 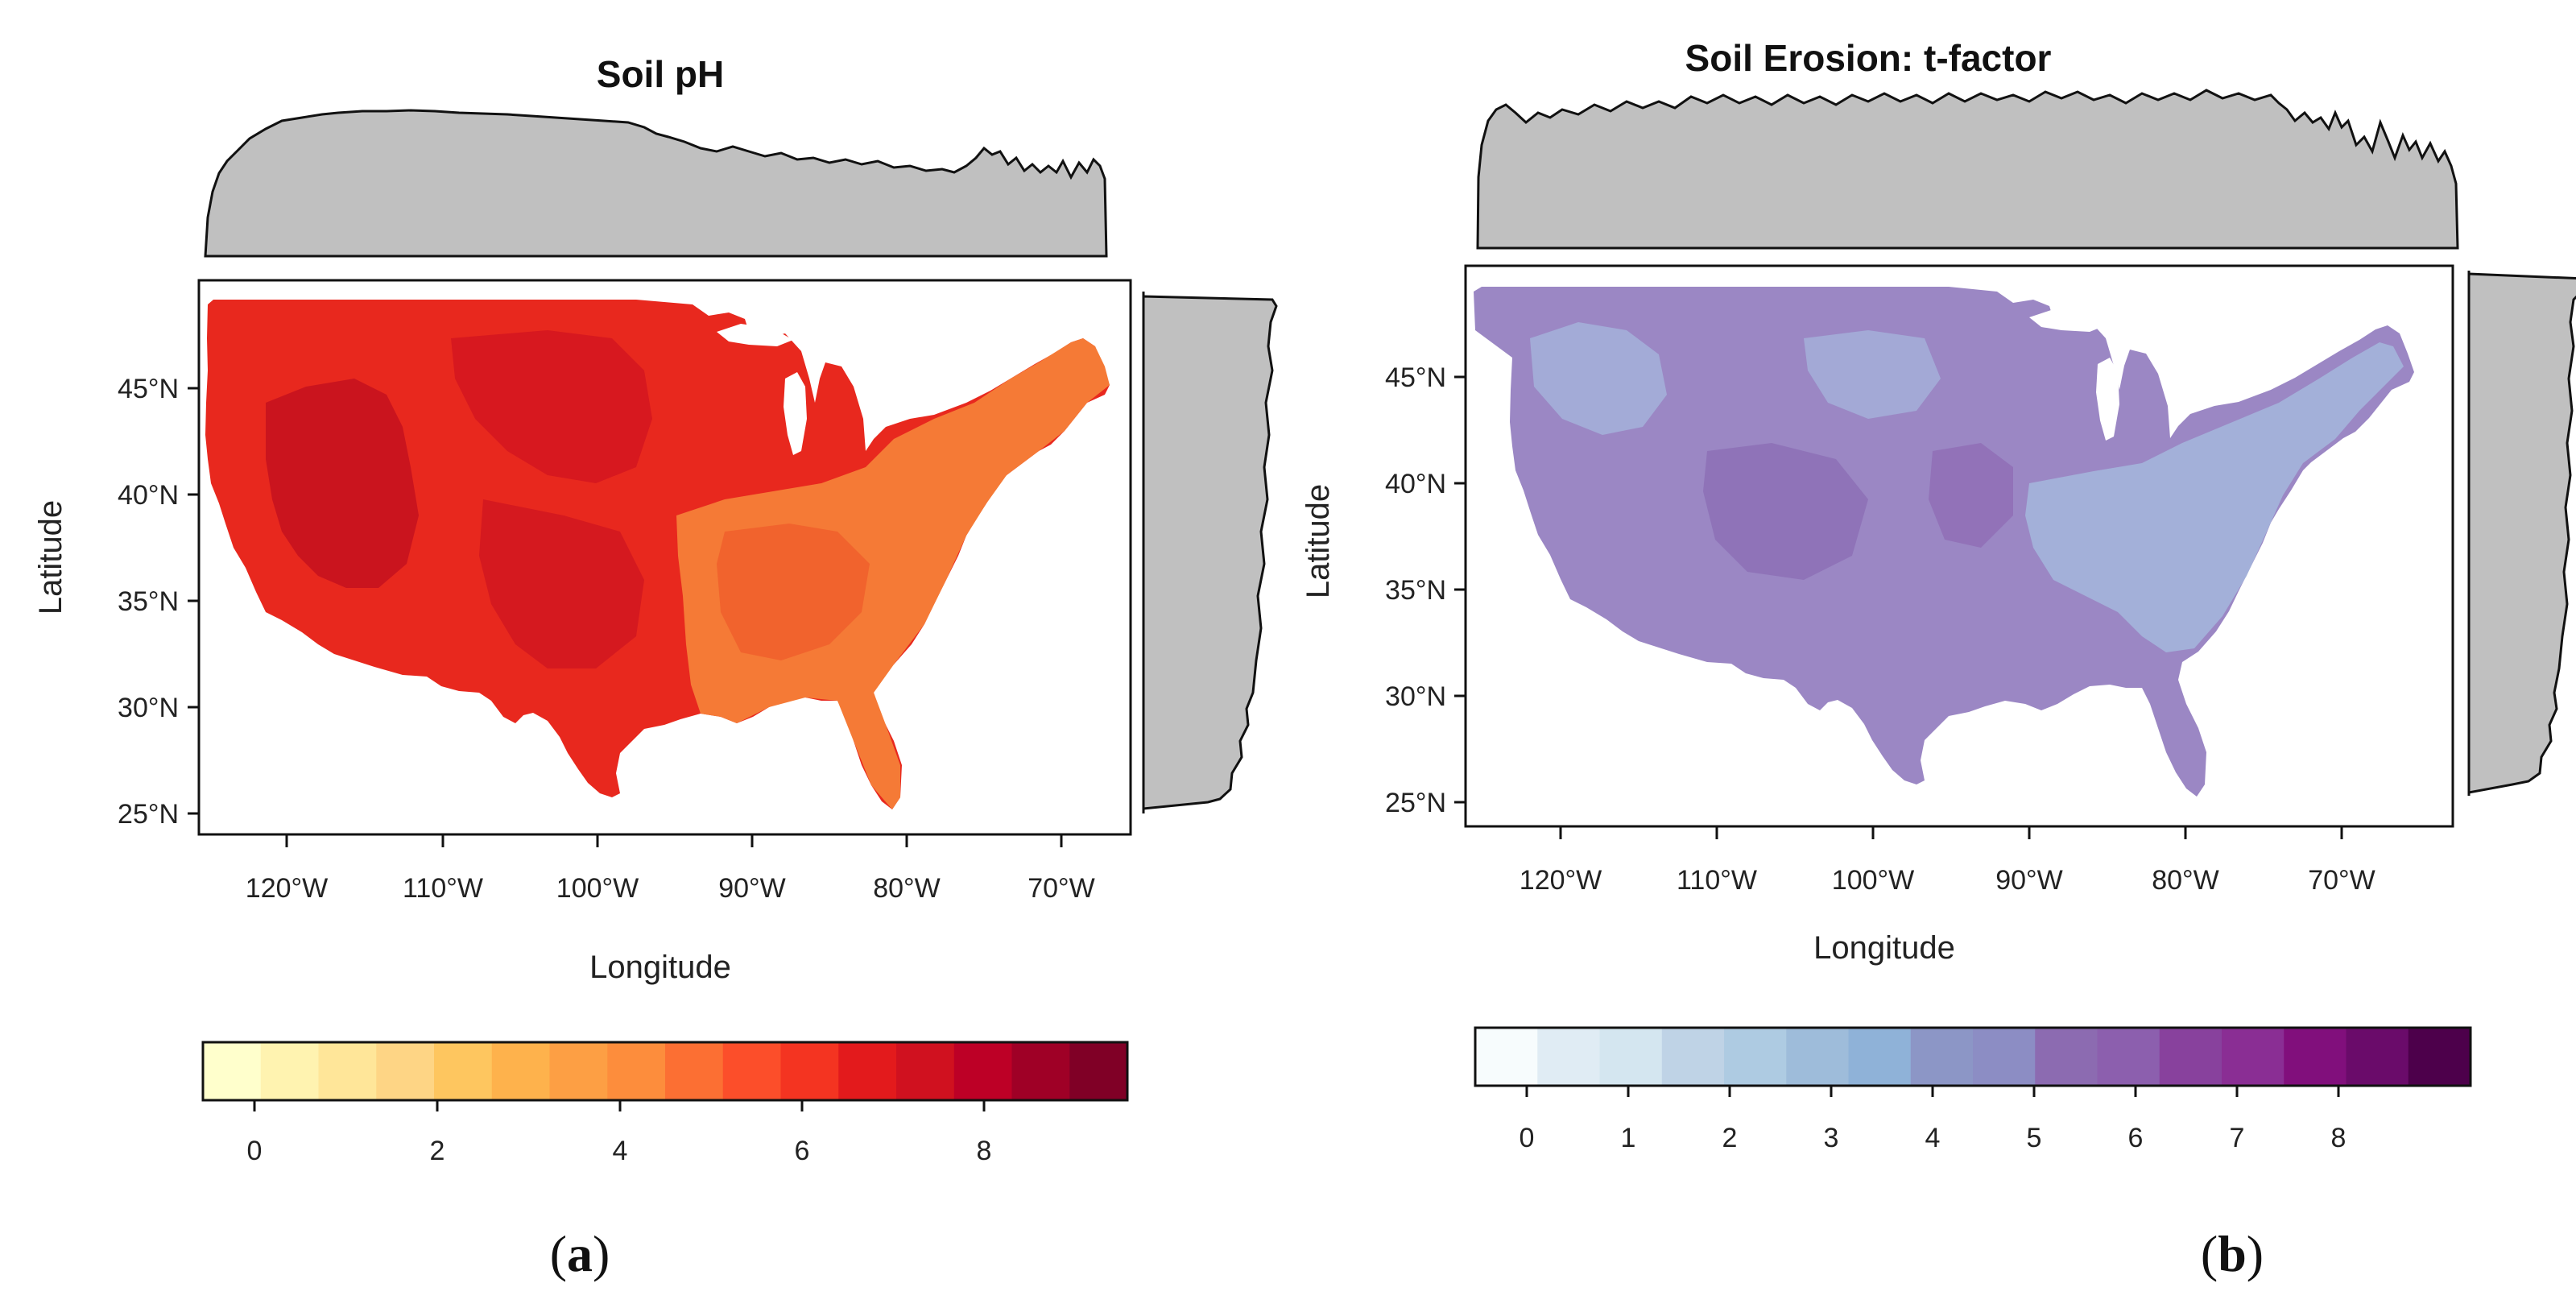 I want to click on legend-tick-label: 5, so click(x=2034, y=1138).